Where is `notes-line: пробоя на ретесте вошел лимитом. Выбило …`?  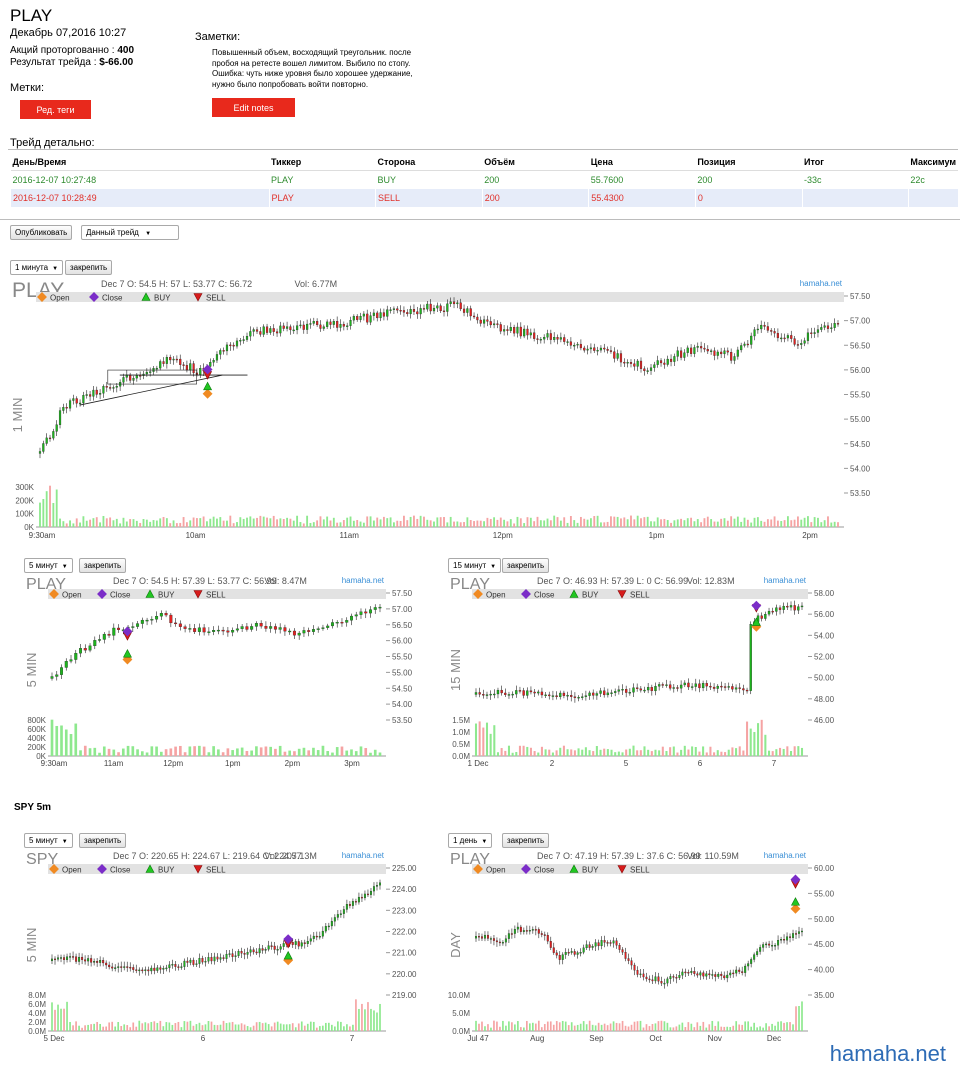 notes-line: пробоя на ретесте вошел лимитом. Выбило … is located at coordinates (312, 64).